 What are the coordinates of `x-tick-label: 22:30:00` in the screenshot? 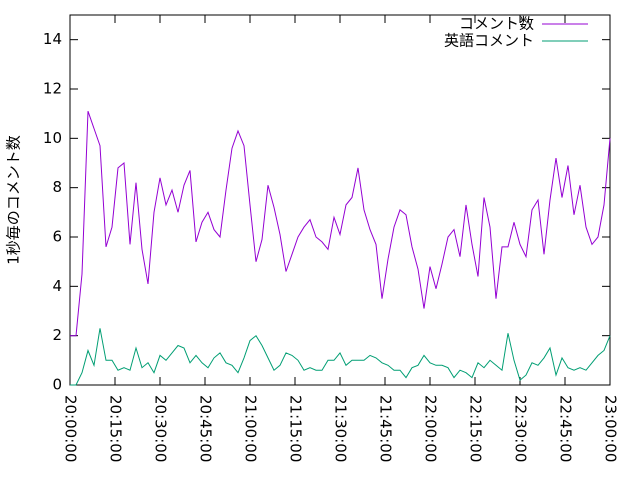 It's located at (521, 428).